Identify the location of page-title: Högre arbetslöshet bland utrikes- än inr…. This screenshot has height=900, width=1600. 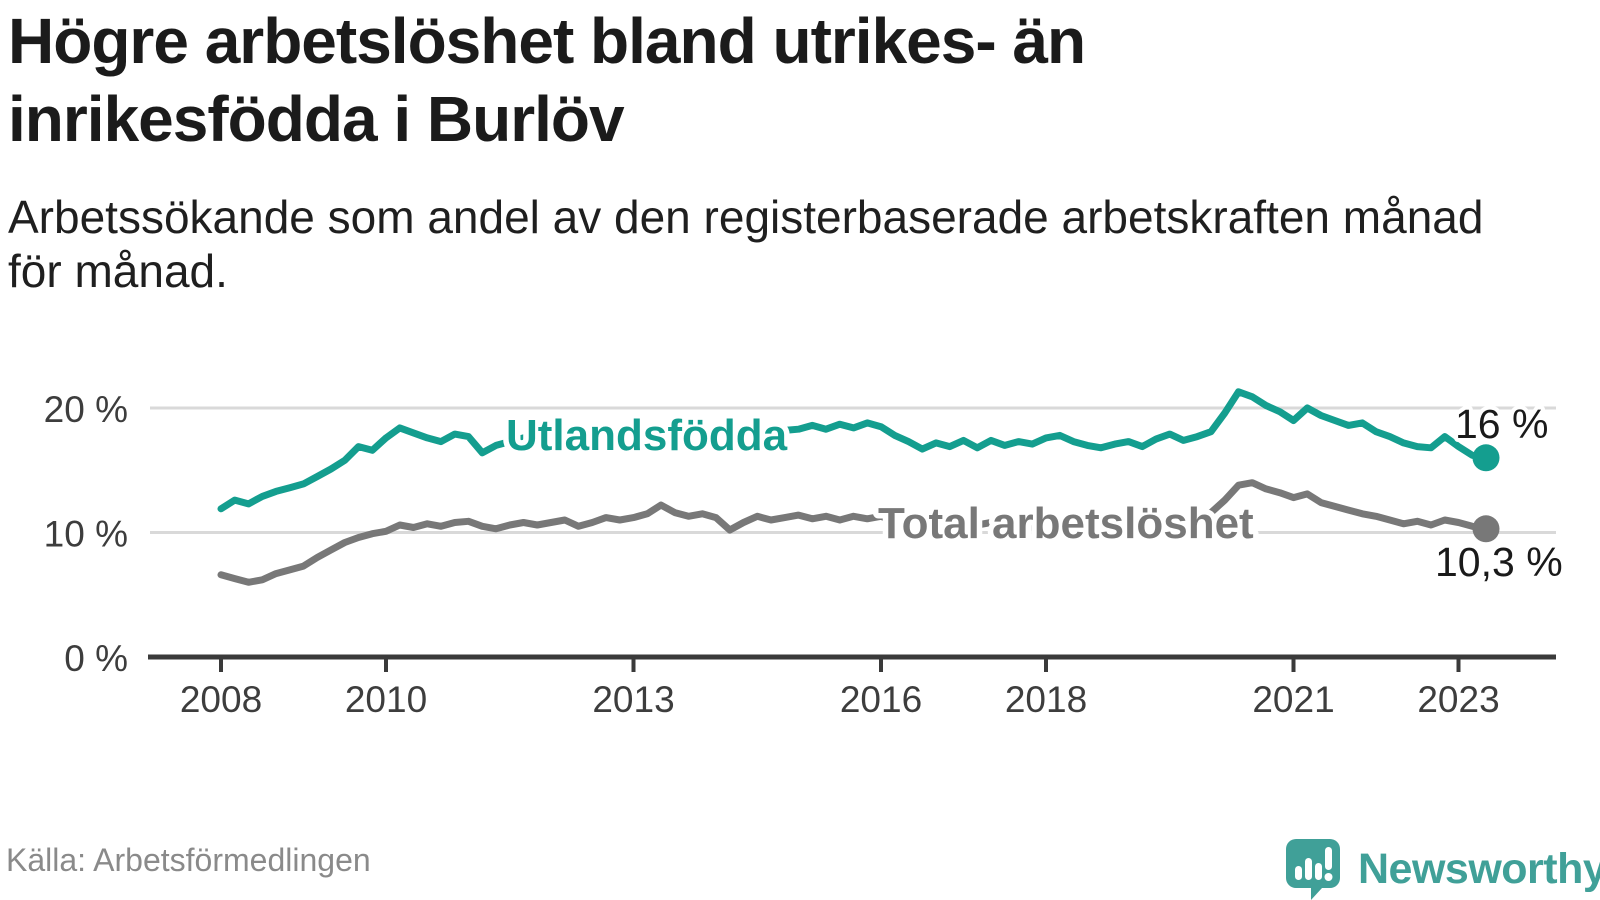
(547, 80).